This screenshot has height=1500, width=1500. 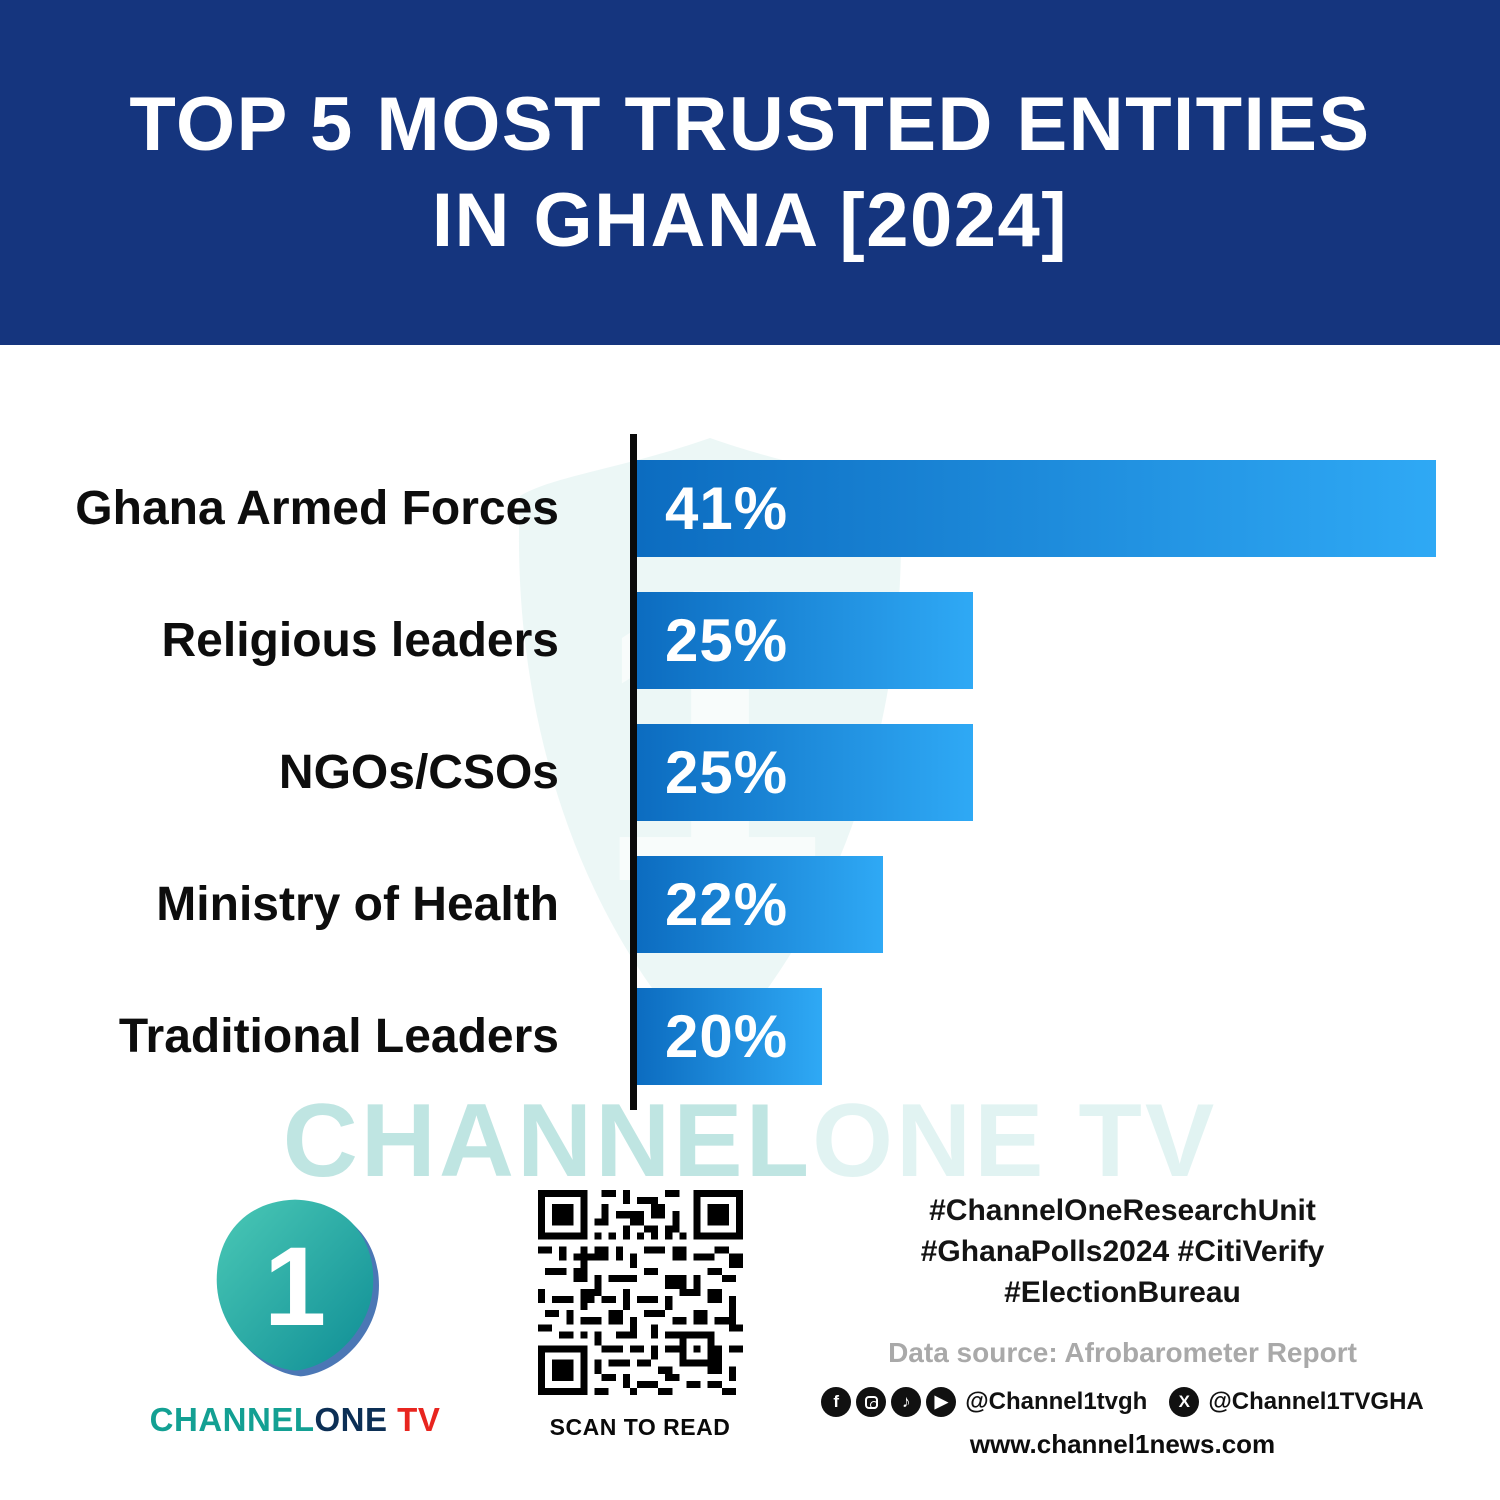 I want to click on hashtag-line-3: #ElectionBureau, so click(x=1122, y=1292).